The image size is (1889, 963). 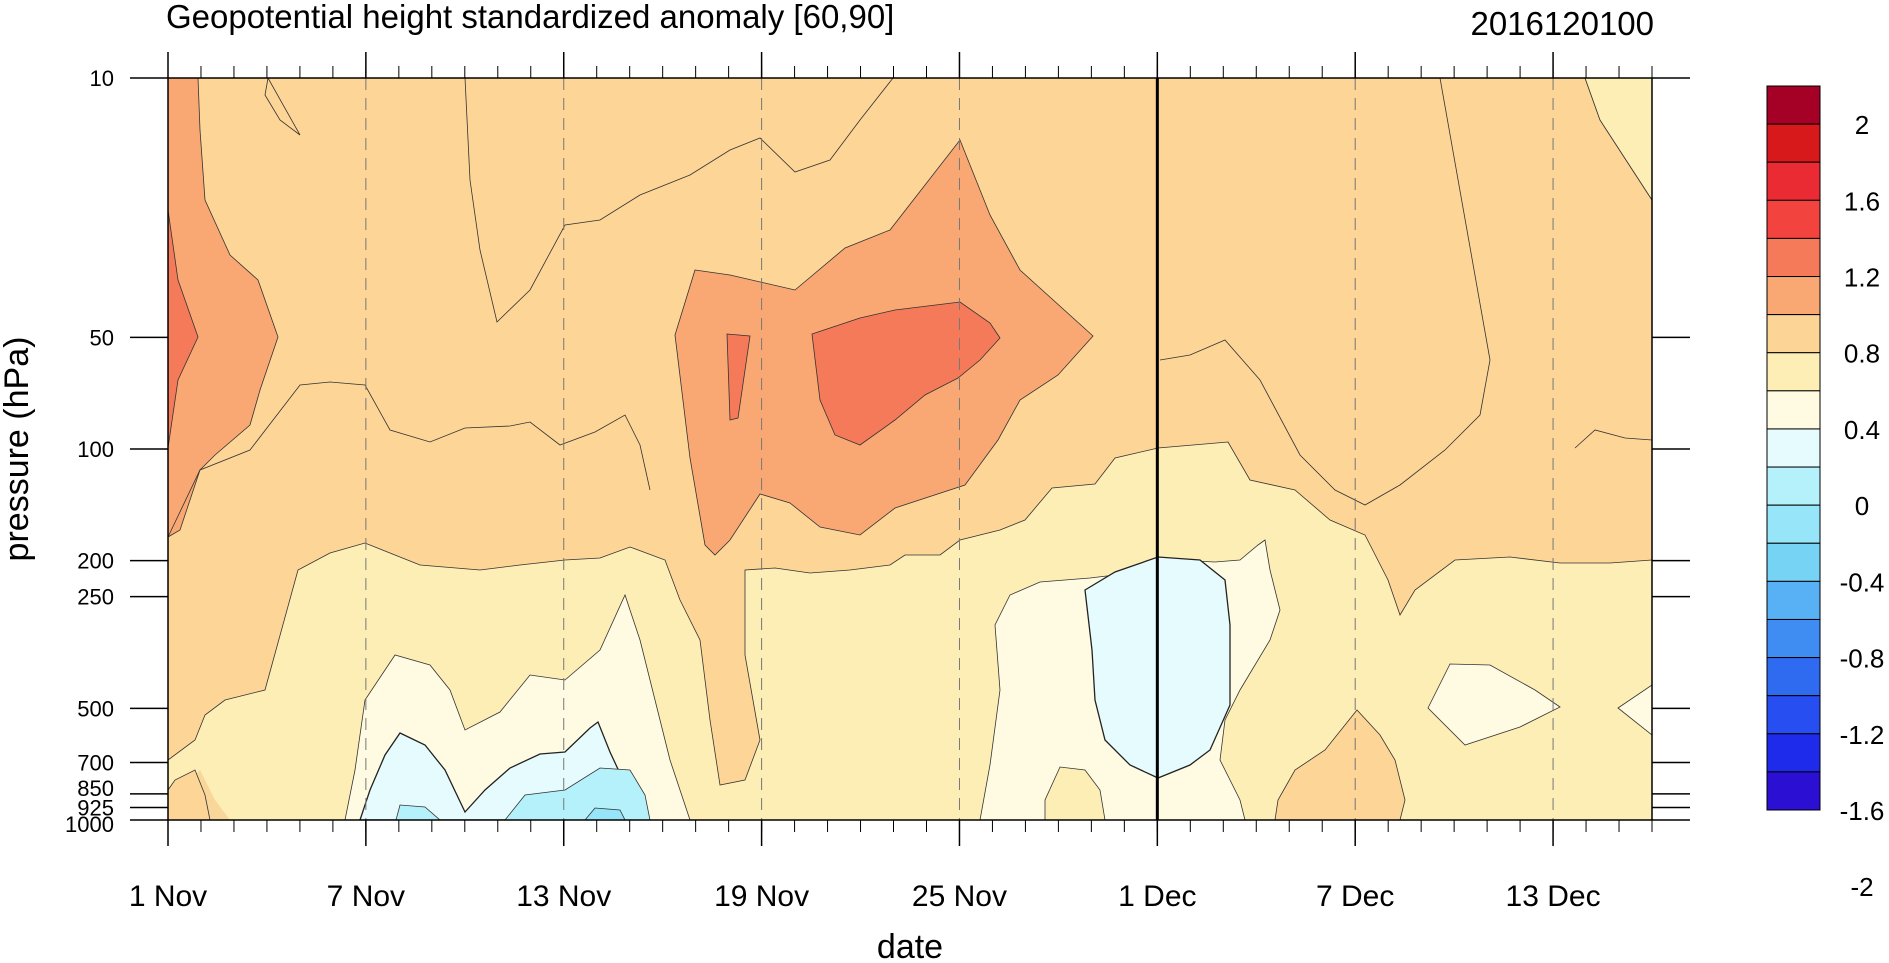 I want to click on y-tick-label: 10, so click(x=102, y=78).